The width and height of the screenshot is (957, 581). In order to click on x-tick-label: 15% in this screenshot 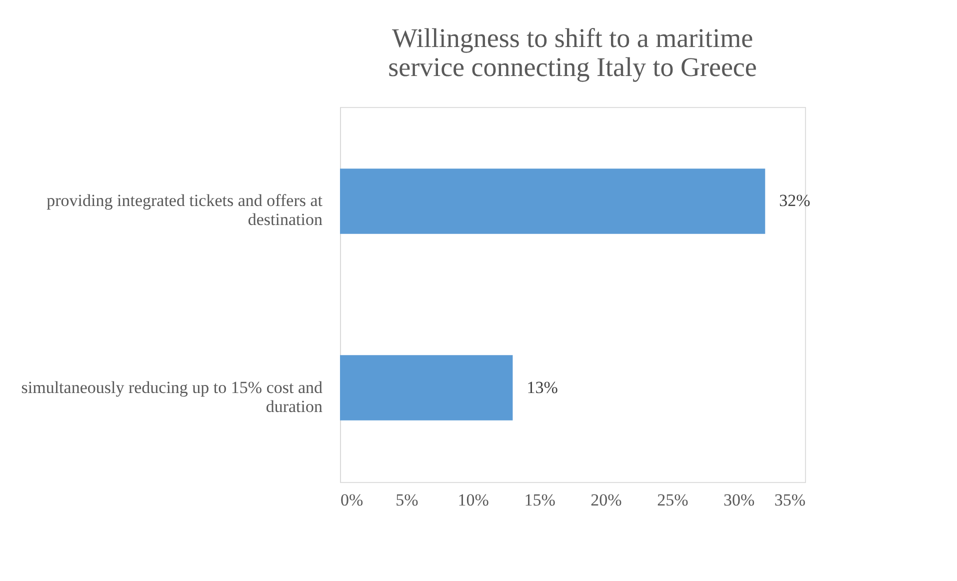, I will do `click(540, 500)`.